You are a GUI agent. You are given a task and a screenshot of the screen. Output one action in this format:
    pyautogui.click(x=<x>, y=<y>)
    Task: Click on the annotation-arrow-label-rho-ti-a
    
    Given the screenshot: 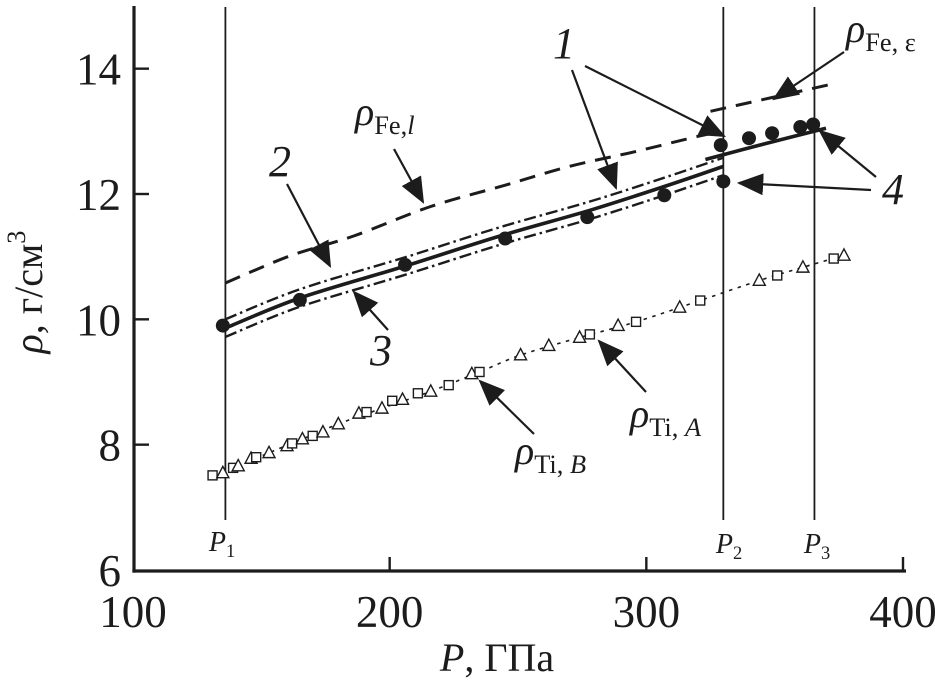 What is the action you would take?
    pyautogui.click(x=622, y=366)
    